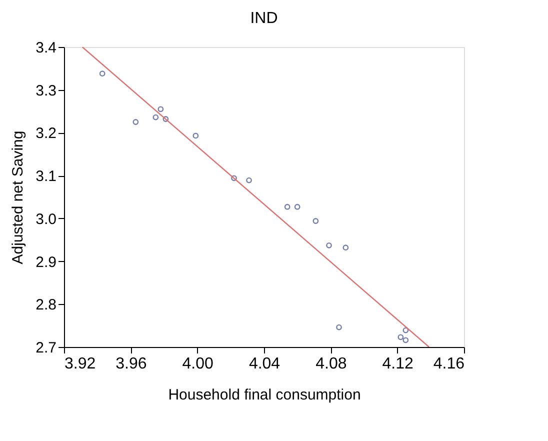 The height and width of the screenshot is (441, 548). What do you see at coordinates (46, 91) in the screenshot?
I see `y-tick-label: 3.3` at bounding box center [46, 91].